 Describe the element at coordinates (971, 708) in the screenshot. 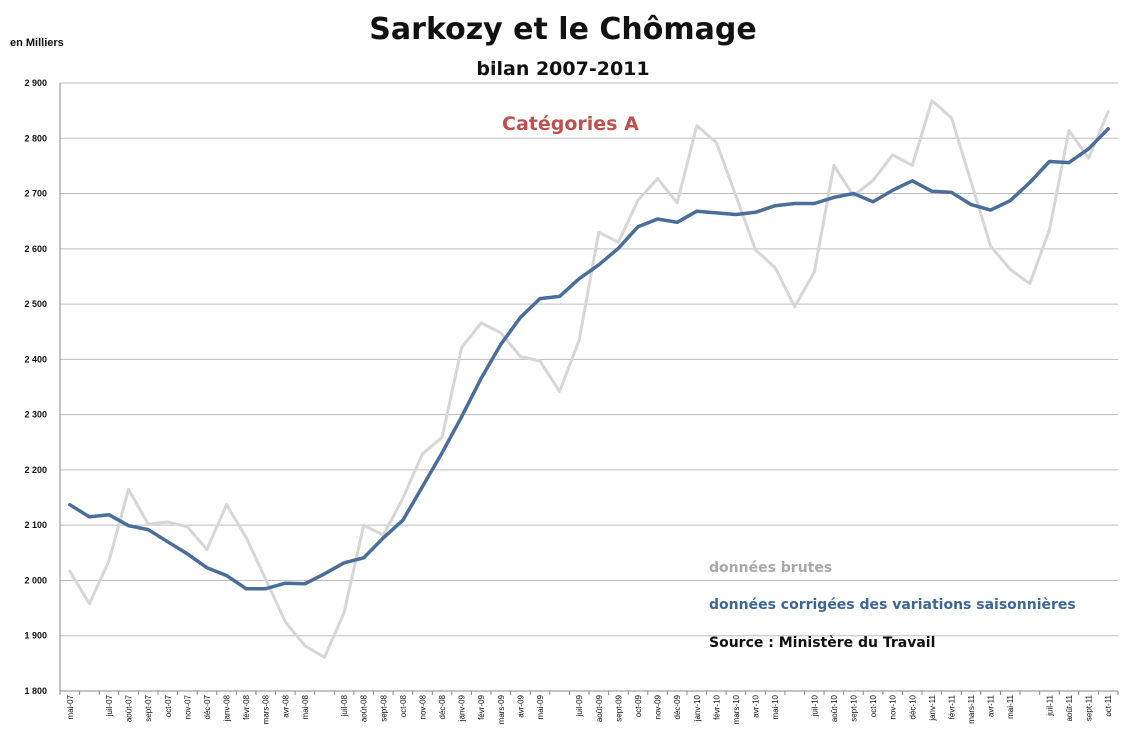

I see `x-tick-label: mars-11` at that location.